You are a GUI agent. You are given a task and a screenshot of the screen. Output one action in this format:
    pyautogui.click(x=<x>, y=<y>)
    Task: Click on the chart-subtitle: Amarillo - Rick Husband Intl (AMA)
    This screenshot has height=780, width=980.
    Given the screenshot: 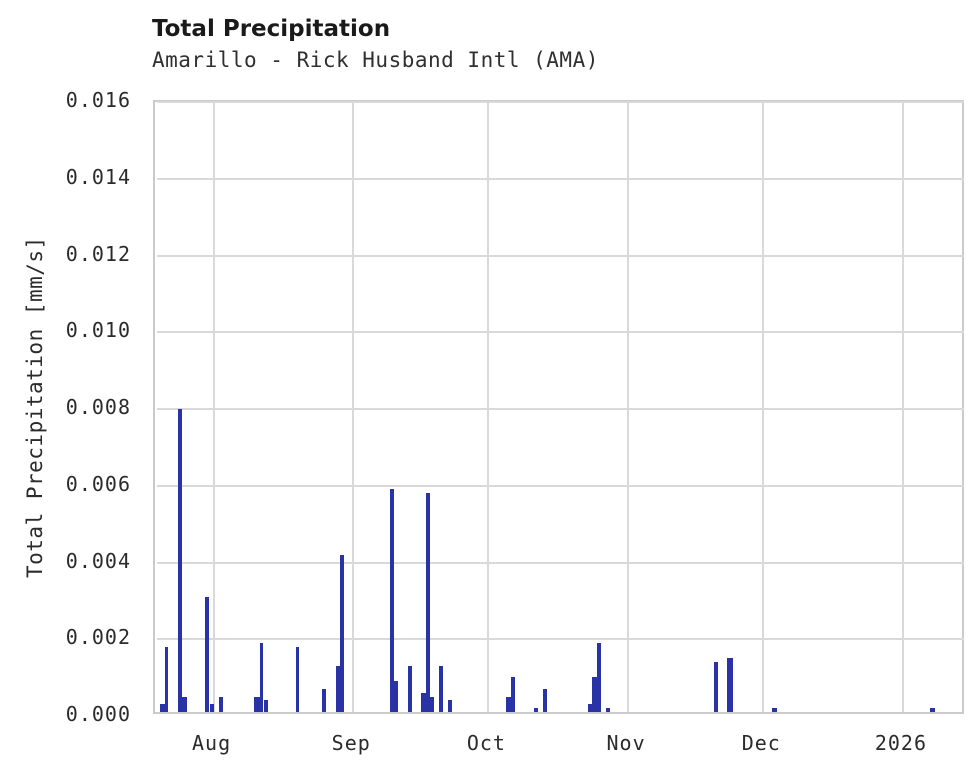 What is the action you would take?
    pyautogui.click(x=375, y=60)
    